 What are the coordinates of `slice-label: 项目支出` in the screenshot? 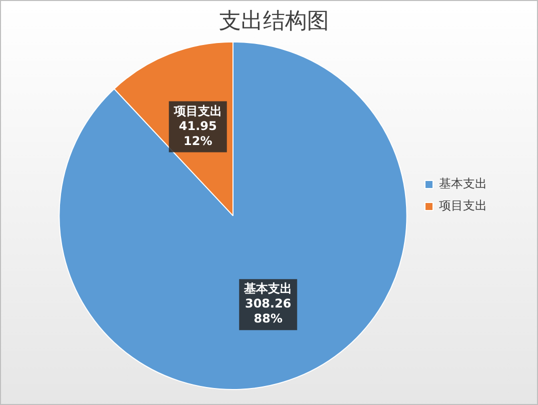 It's located at (197, 111).